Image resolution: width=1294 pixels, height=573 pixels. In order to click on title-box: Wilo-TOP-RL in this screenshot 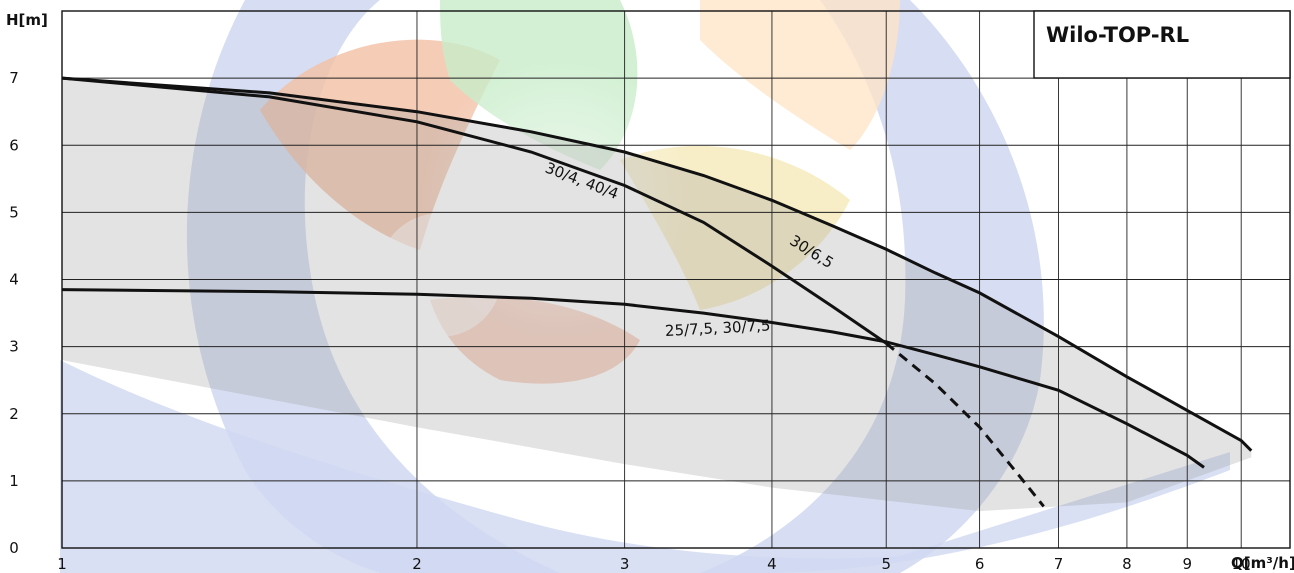, I will do `click(1162, 44)`.